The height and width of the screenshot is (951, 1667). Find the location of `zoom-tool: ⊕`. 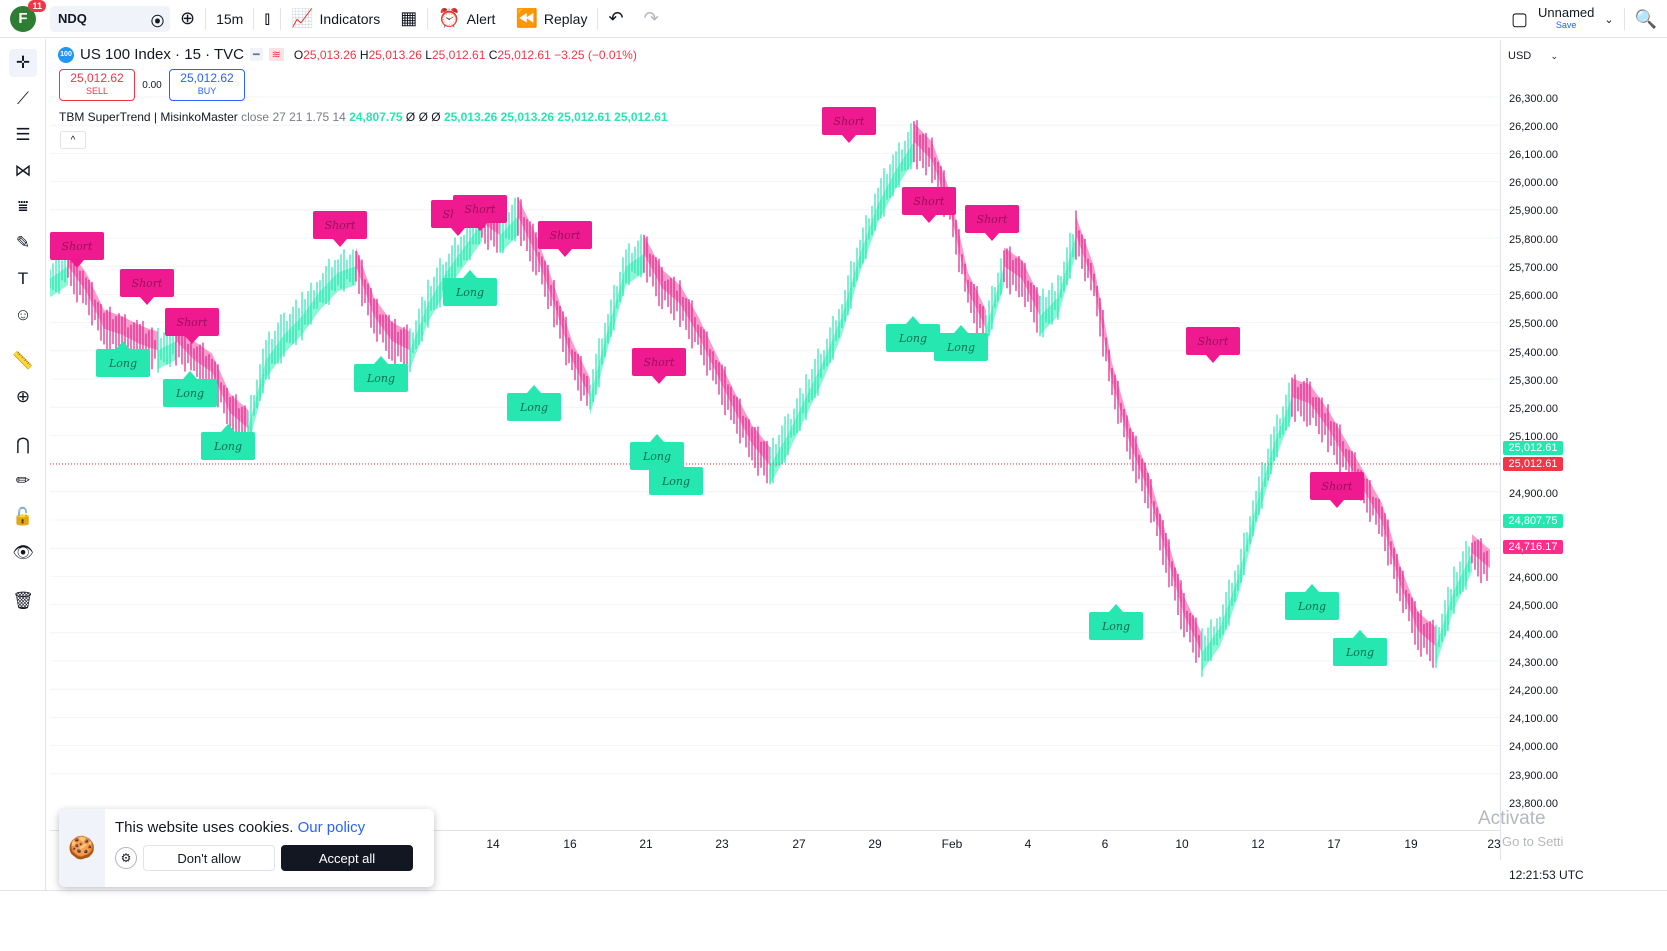

zoom-tool: ⊕ is located at coordinates (23, 397).